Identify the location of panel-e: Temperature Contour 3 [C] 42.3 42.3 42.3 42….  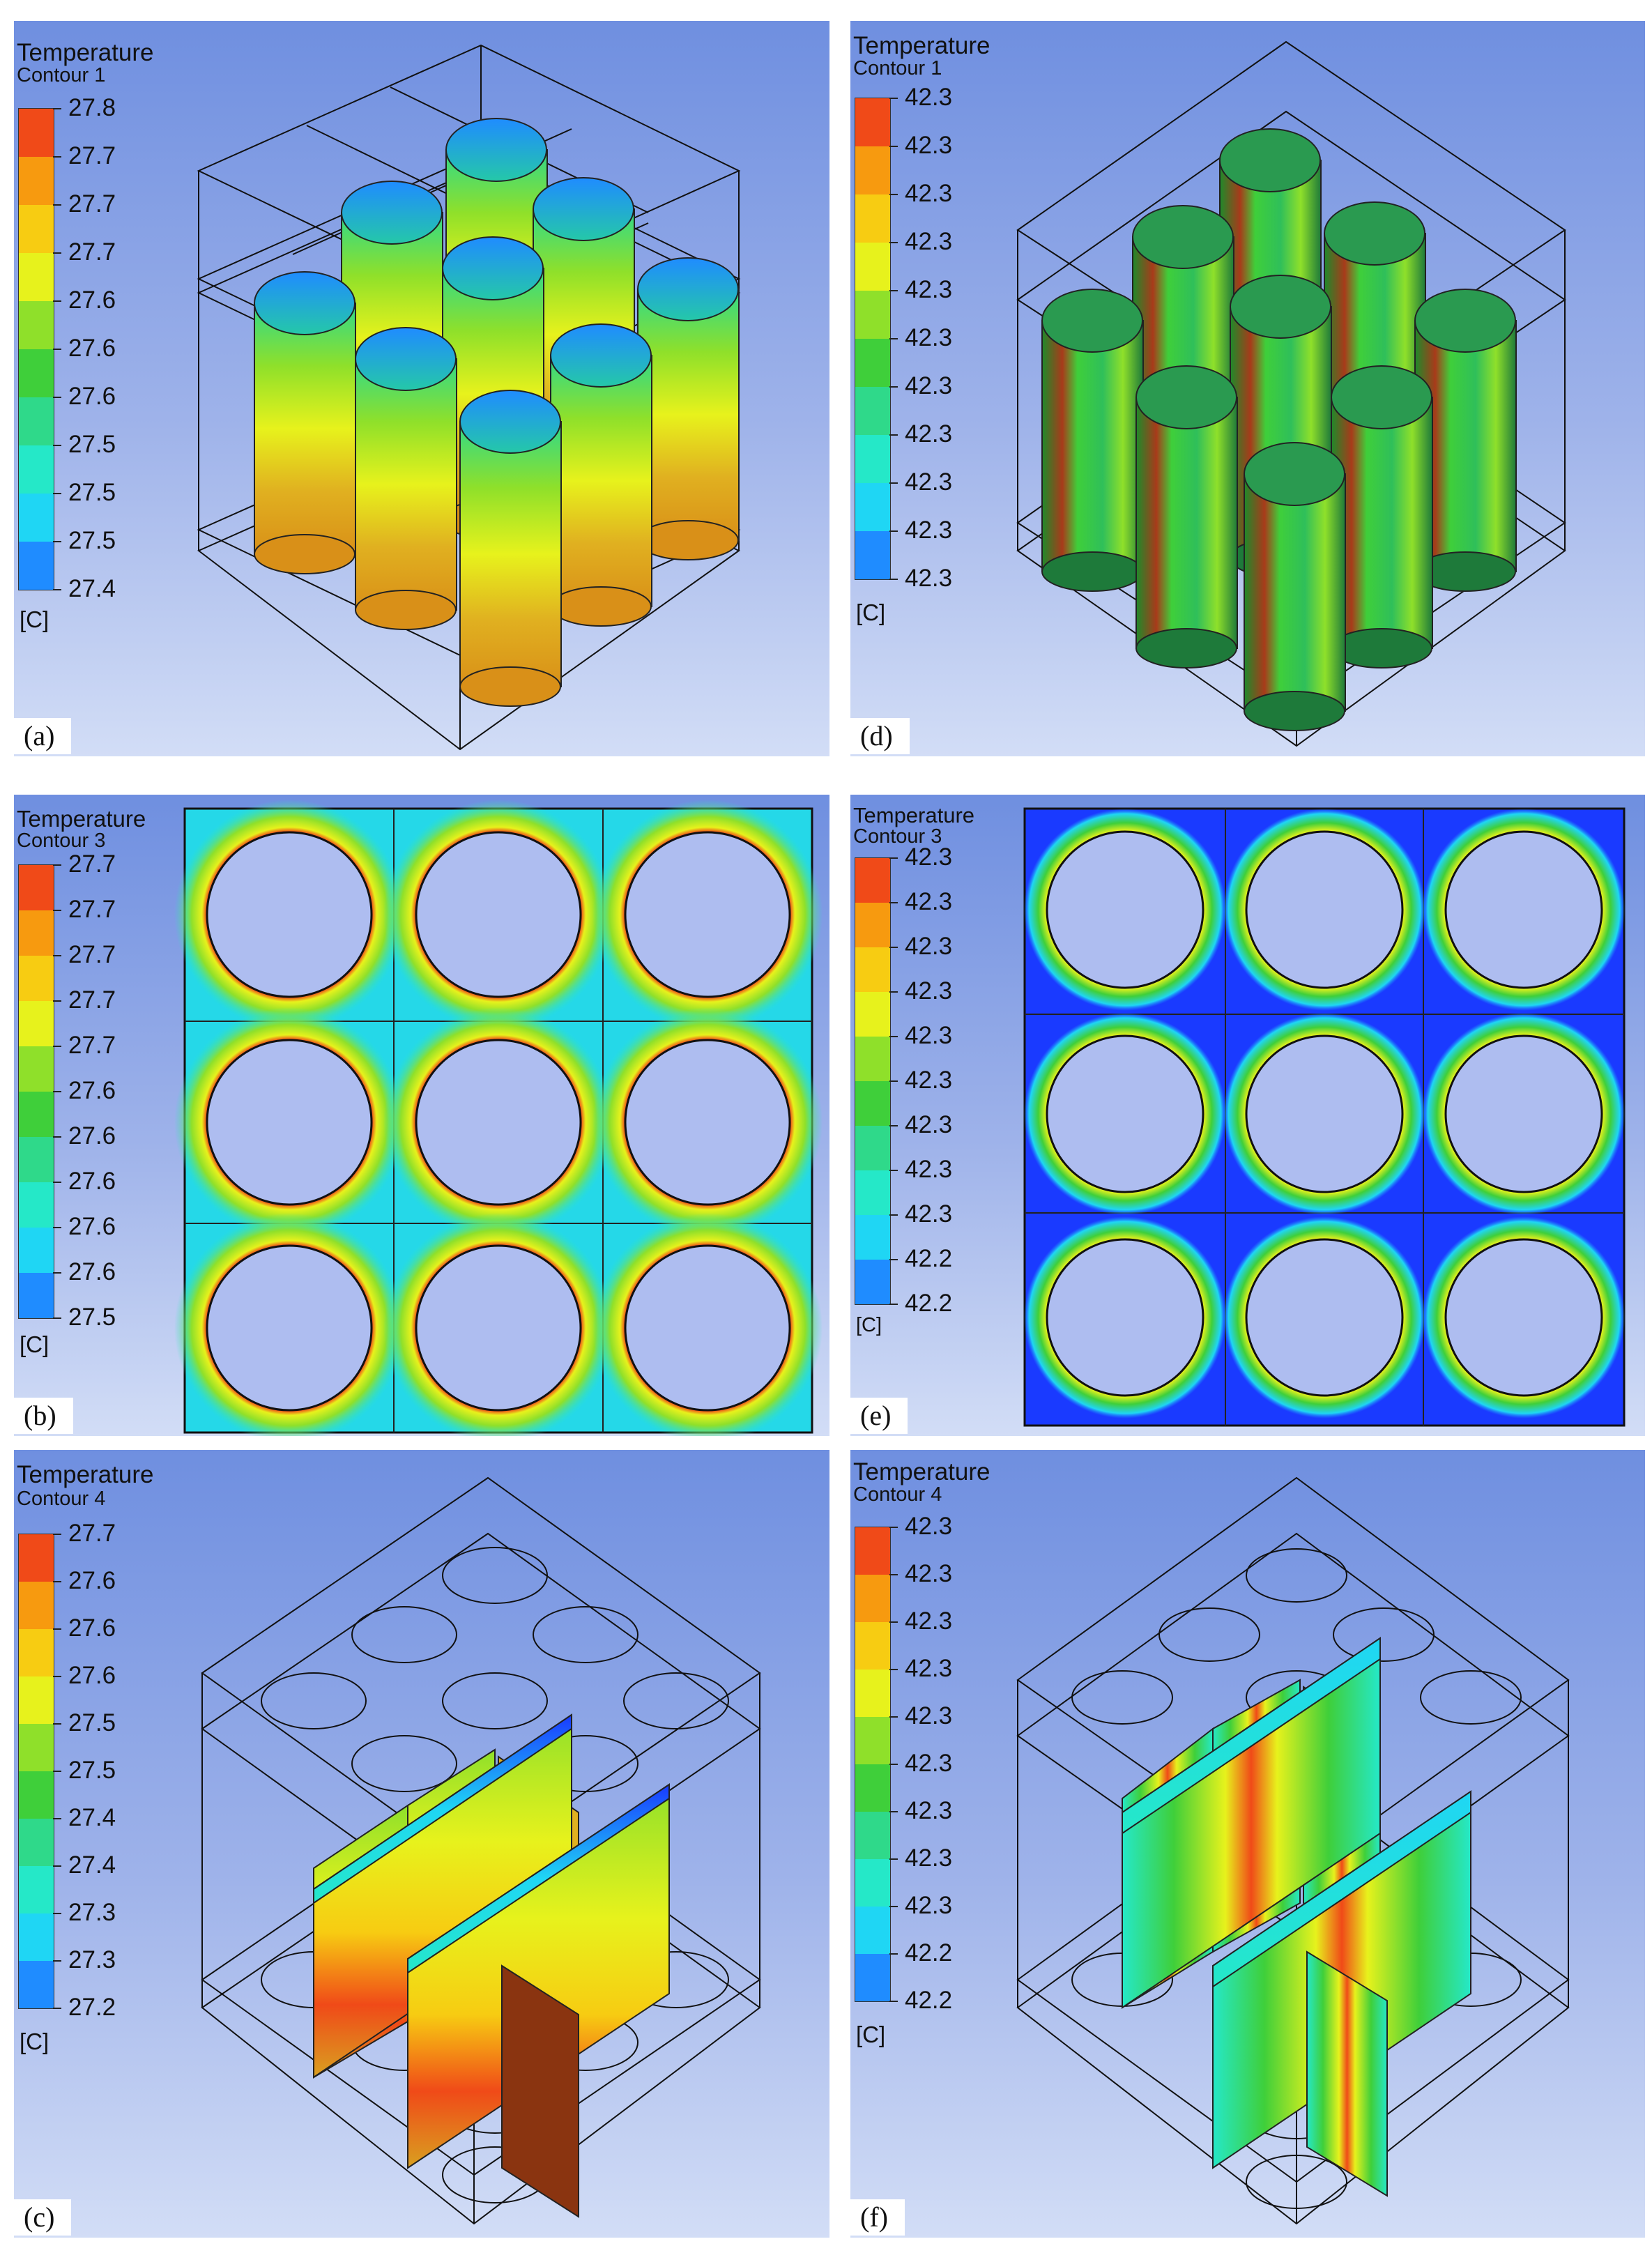
(1247, 1115).